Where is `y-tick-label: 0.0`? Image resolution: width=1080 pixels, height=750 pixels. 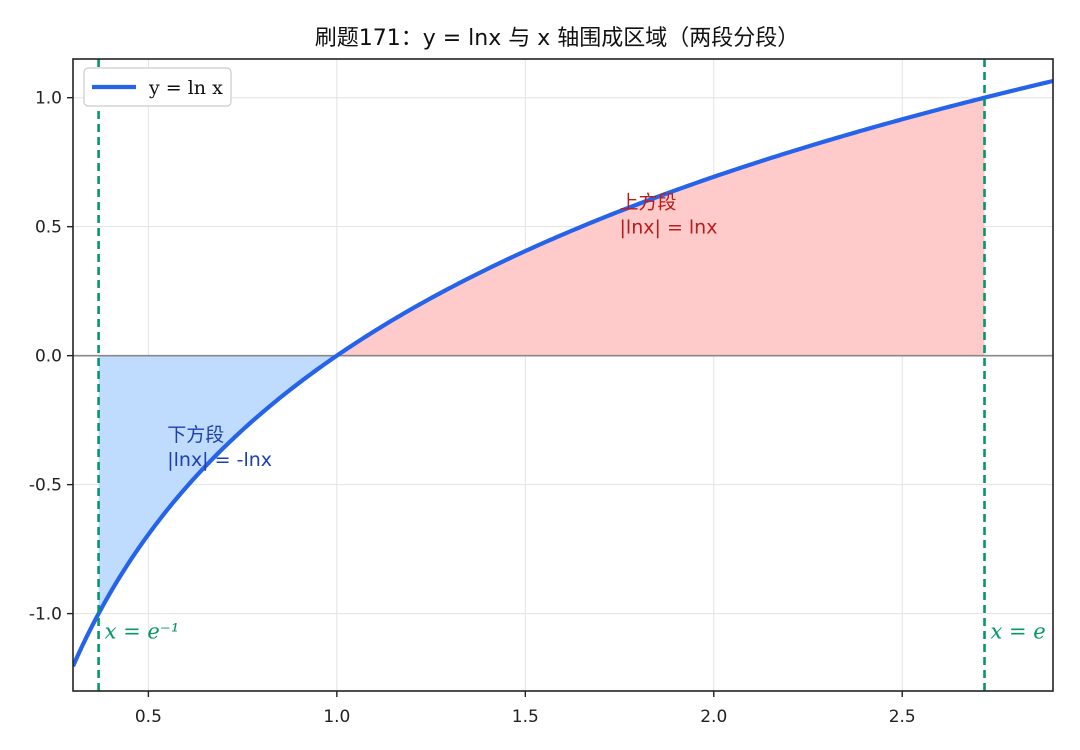
y-tick-label: 0.0 is located at coordinates (48, 357).